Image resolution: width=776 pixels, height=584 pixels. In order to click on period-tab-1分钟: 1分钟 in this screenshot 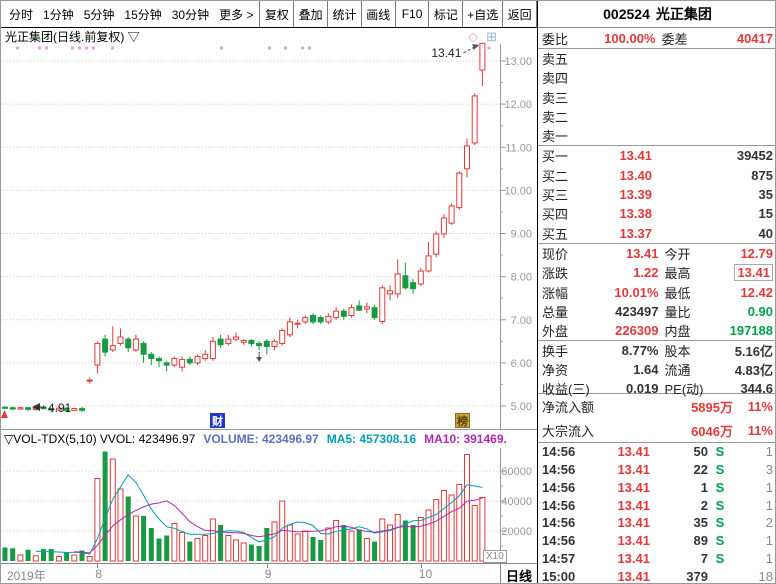, I will do `click(58, 14)`.